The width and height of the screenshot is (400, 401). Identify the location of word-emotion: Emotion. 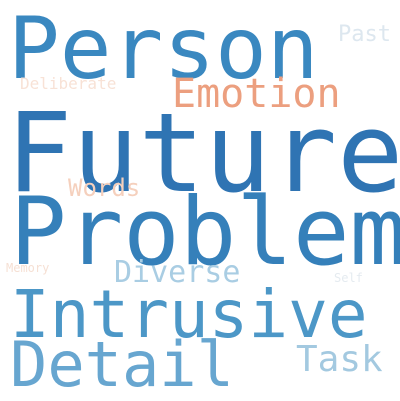
(256, 94).